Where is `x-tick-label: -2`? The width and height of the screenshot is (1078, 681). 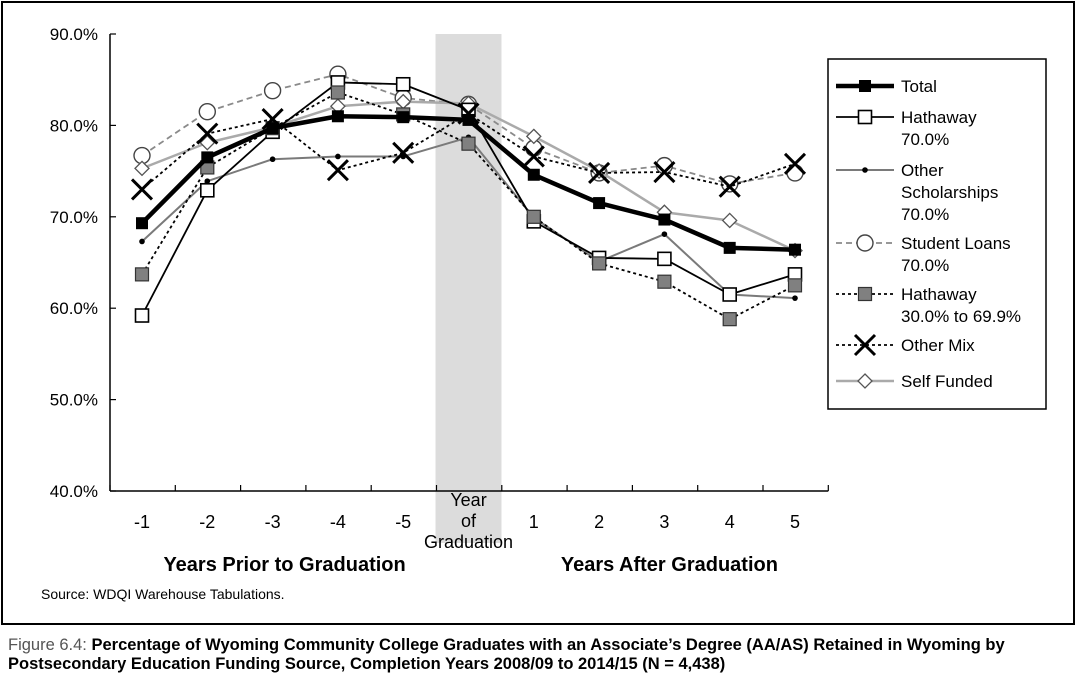
x-tick-label: -2 is located at coordinates (207, 522).